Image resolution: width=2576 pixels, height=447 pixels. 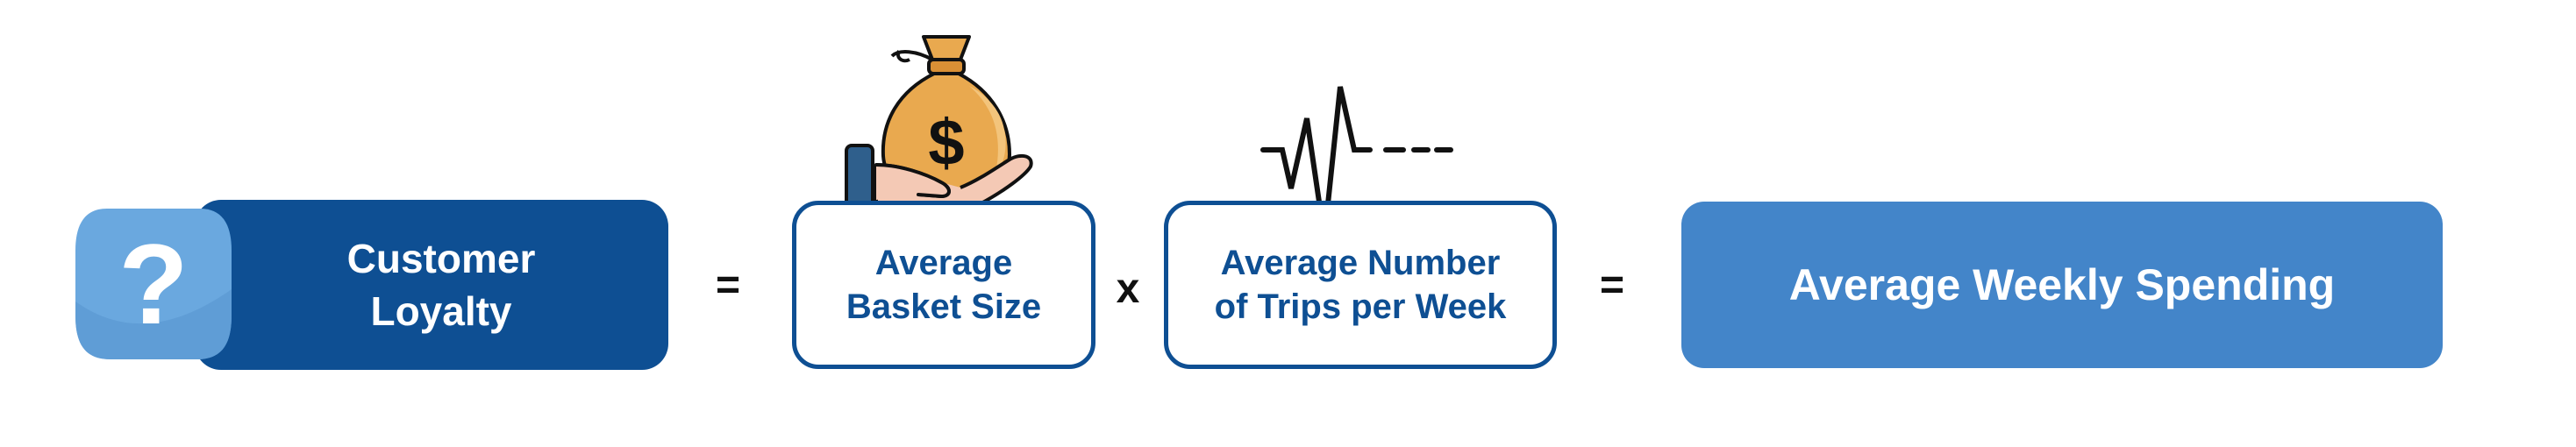 What do you see at coordinates (944, 263) in the screenshot?
I see `average-basket-size-label-line1: Average` at bounding box center [944, 263].